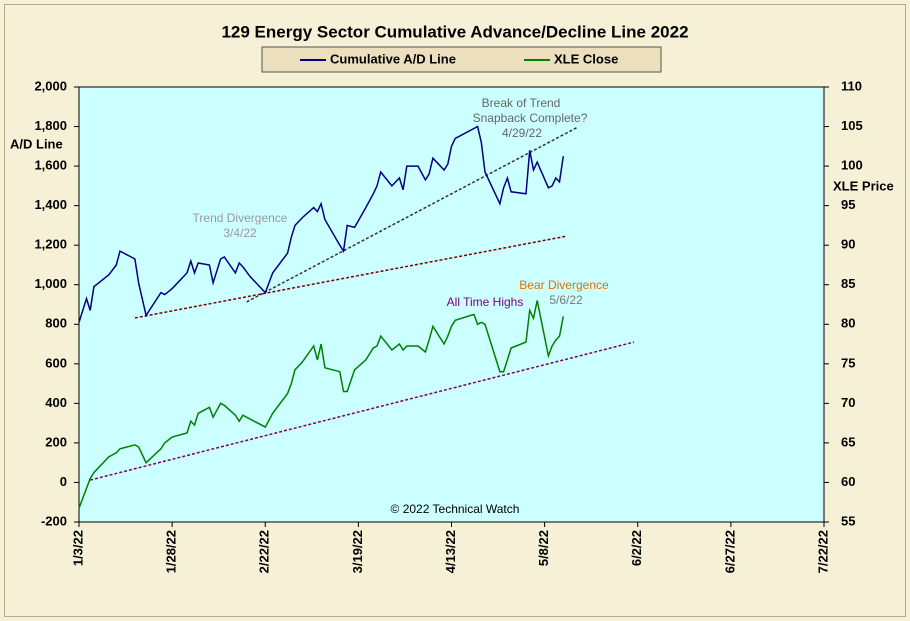  Describe the element at coordinates (50, 125) in the screenshot. I see `y-tick-label: 1,800` at that location.